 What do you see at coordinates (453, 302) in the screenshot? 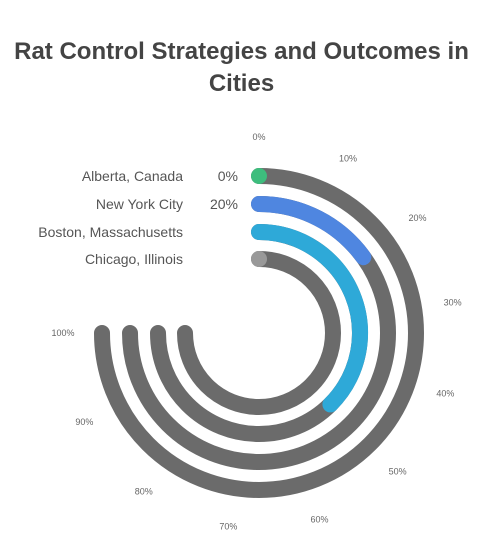
I see `tick-label: 30%` at bounding box center [453, 302].